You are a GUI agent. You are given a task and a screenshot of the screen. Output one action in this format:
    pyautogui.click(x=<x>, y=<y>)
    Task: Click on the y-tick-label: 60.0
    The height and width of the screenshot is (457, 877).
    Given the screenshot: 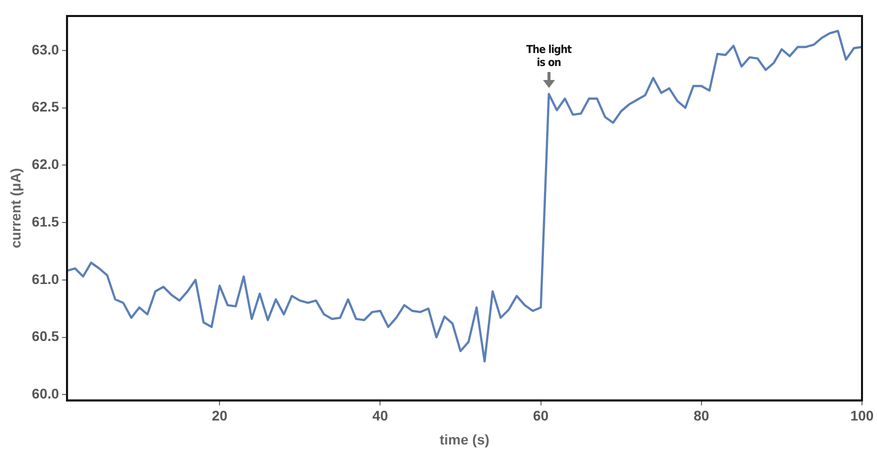 What is the action you would take?
    pyautogui.click(x=46, y=394)
    